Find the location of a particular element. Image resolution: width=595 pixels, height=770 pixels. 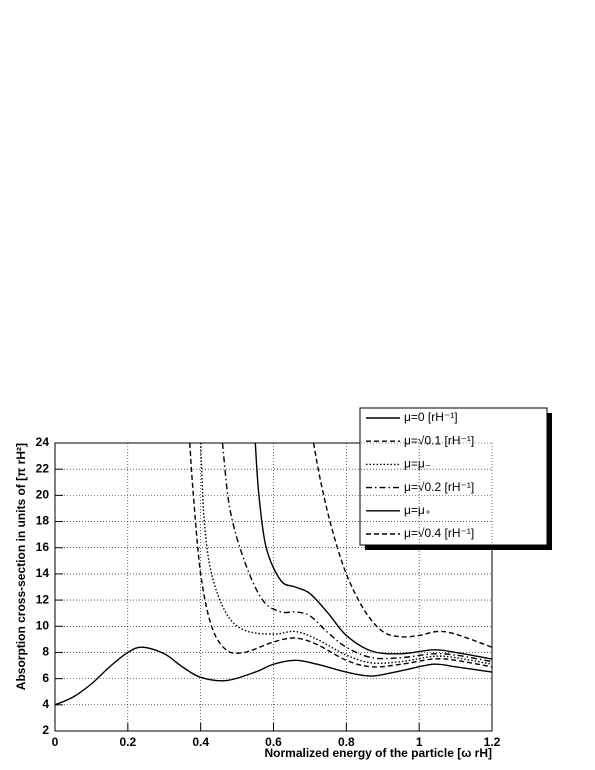

y-tick-label: 22 is located at coordinates (43, 468).